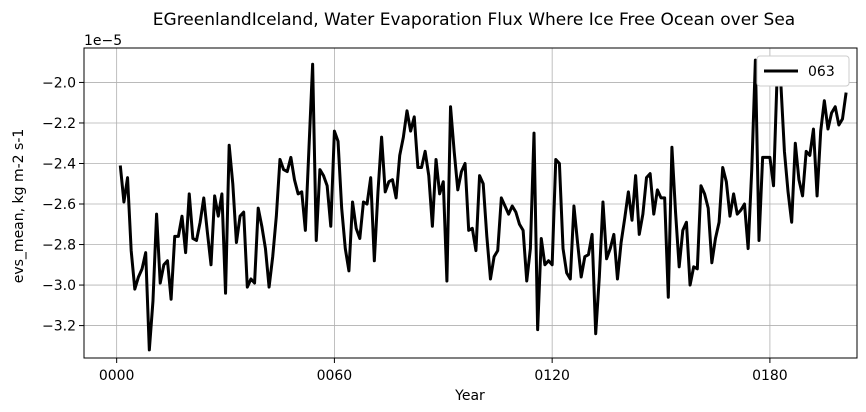 The height and width of the screenshot is (412, 866). Describe the element at coordinates (59, 83) in the screenshot. I see `y-tick-label: −2.0` at that location.